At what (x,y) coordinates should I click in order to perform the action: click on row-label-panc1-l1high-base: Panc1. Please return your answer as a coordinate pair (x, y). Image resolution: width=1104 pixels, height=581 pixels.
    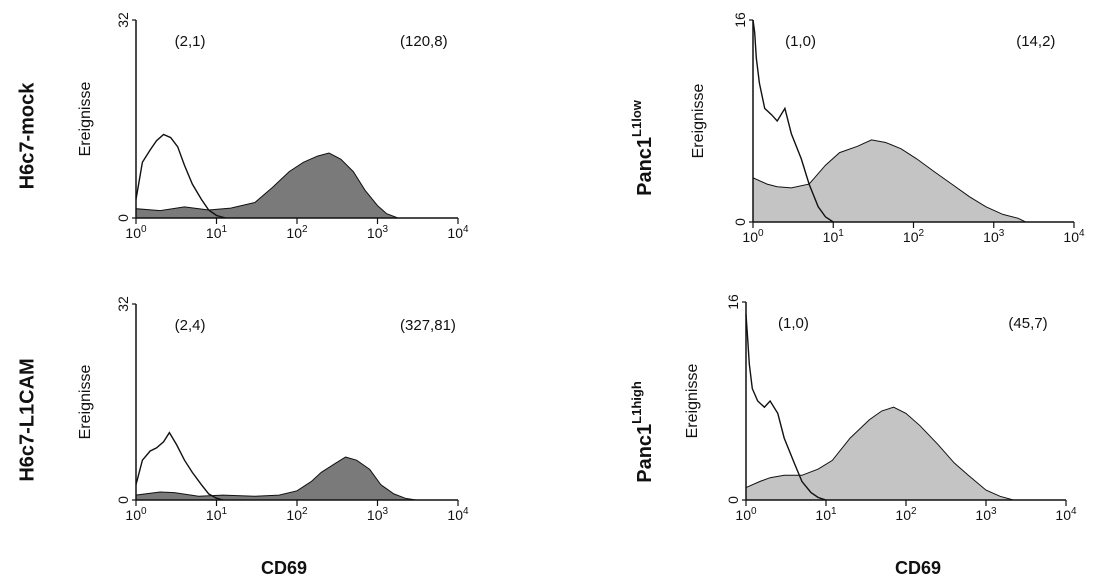
    Looking at the image, I should click on (645, 453).